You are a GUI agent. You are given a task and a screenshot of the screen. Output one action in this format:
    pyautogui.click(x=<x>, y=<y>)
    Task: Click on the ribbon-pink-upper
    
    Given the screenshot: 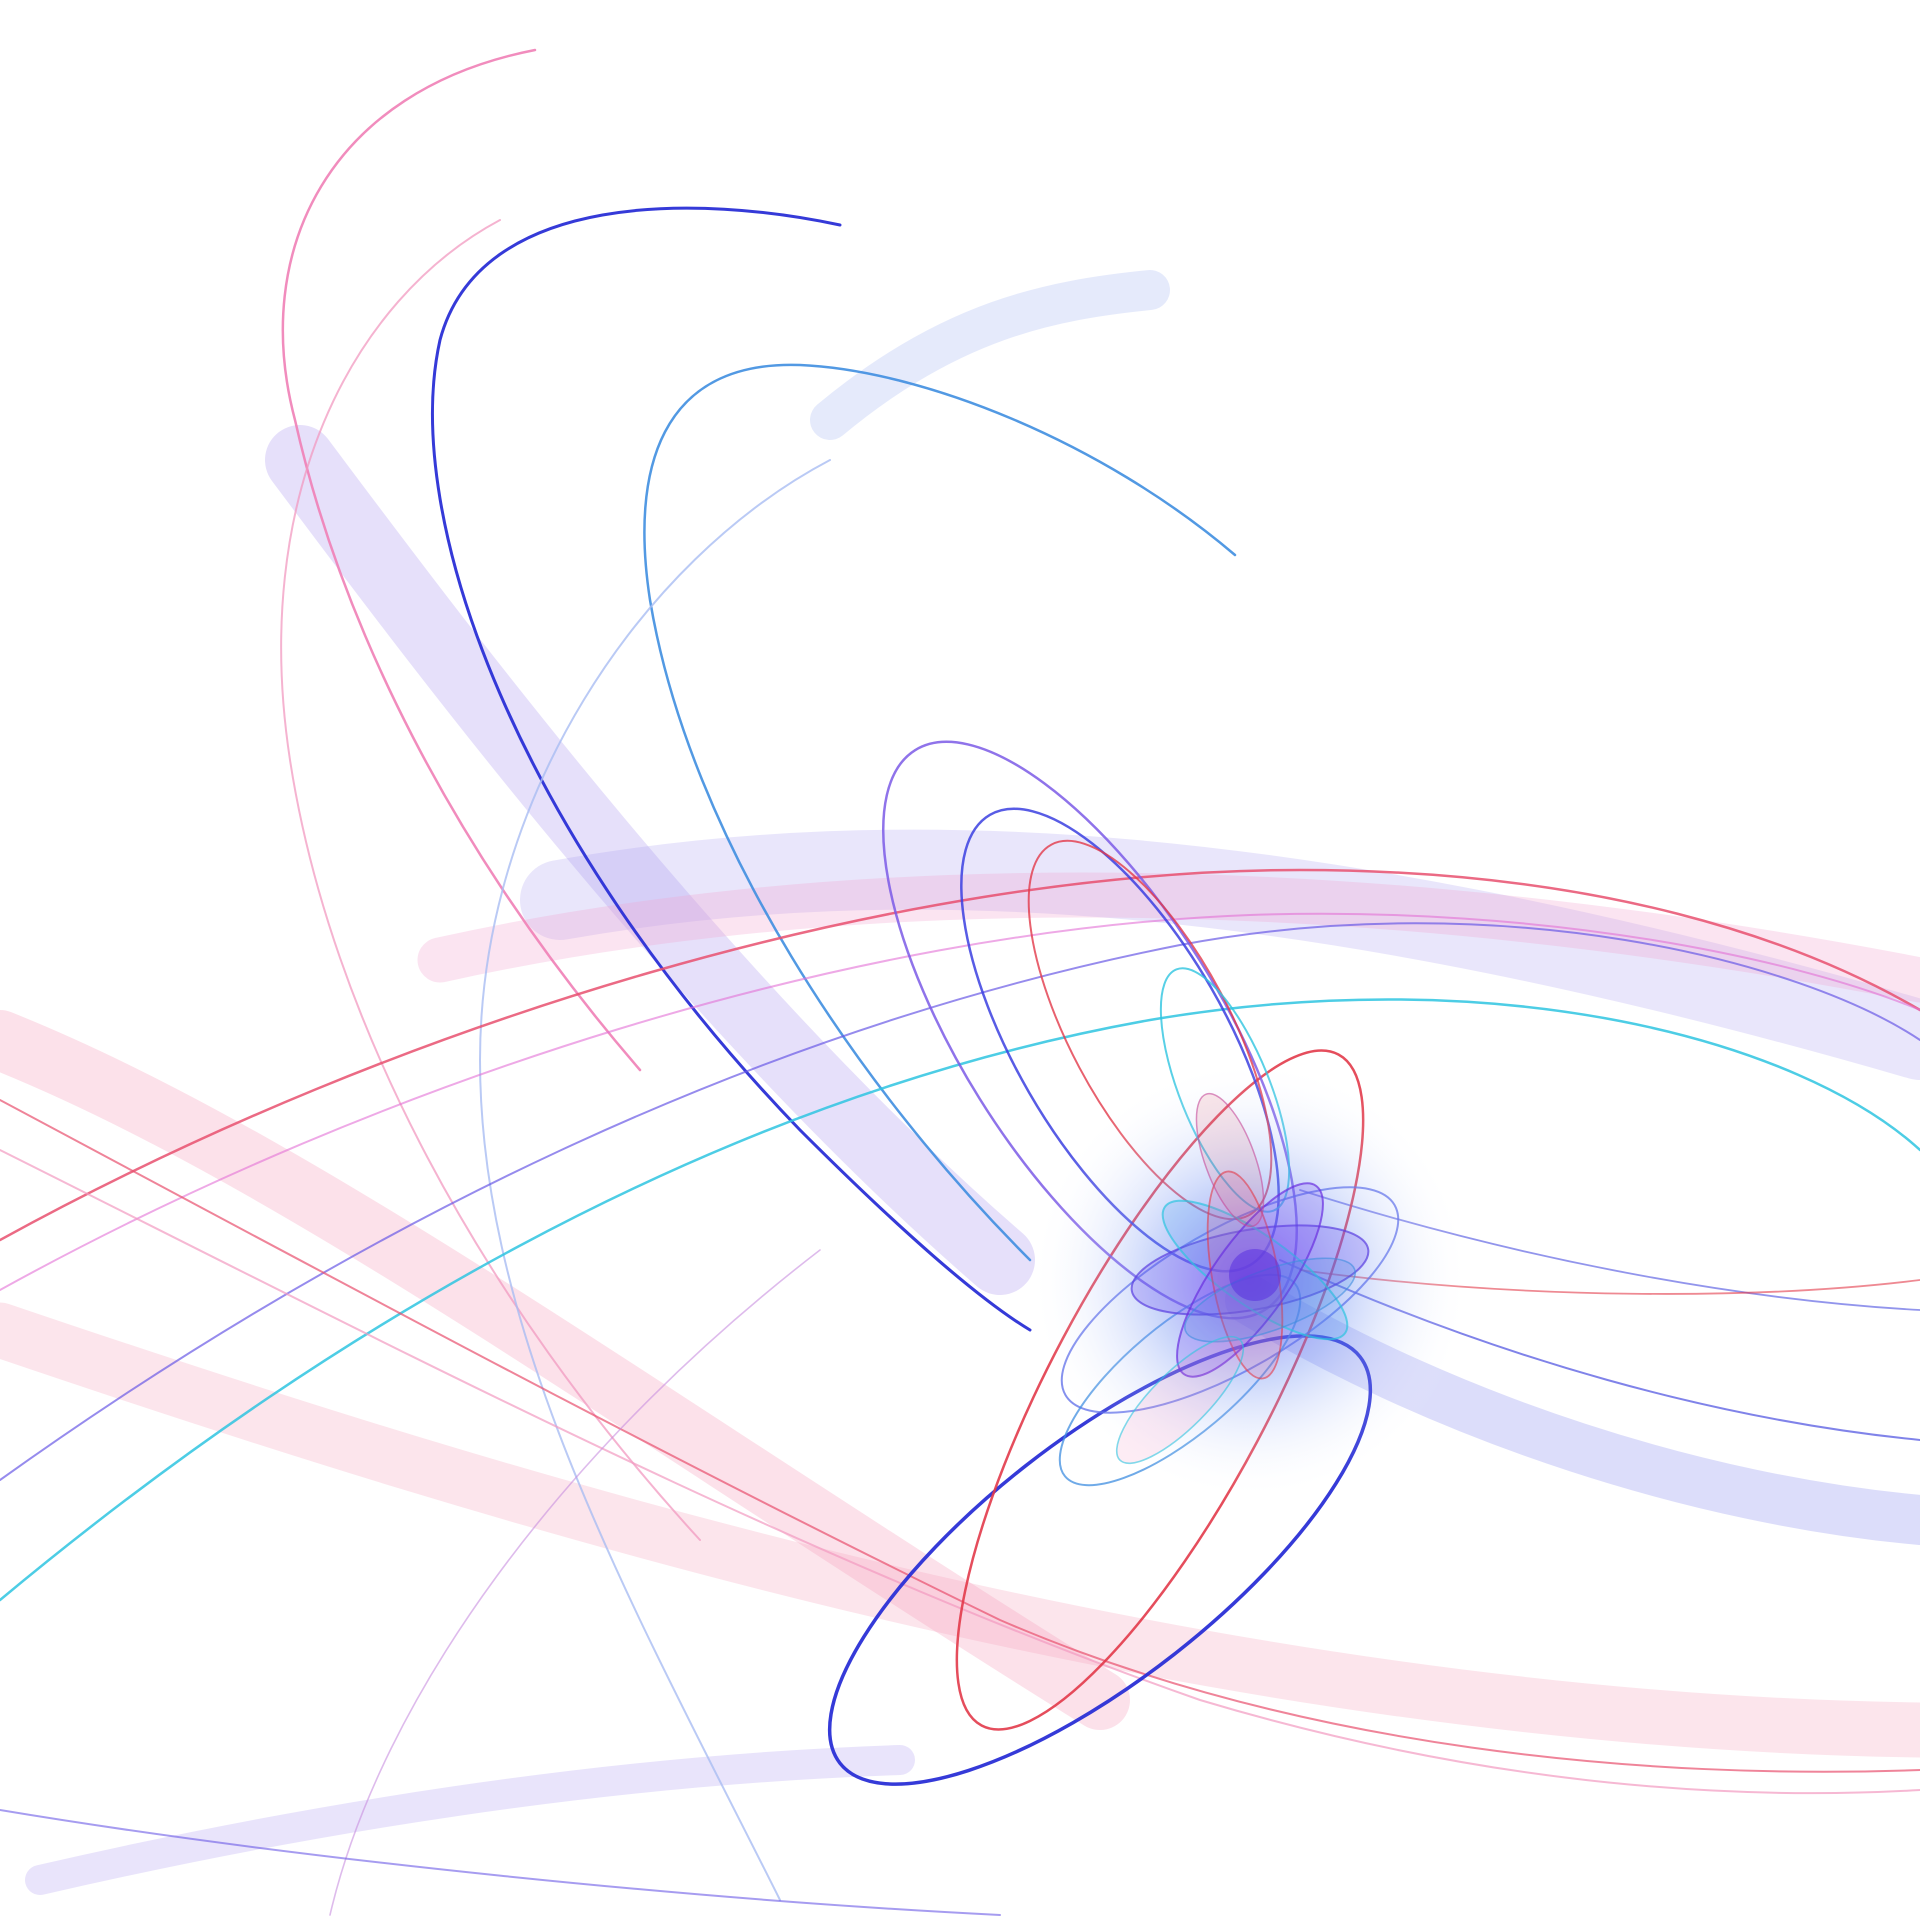 What is the action you would take?
    pyautogui.click(x=1168, y=937)
    